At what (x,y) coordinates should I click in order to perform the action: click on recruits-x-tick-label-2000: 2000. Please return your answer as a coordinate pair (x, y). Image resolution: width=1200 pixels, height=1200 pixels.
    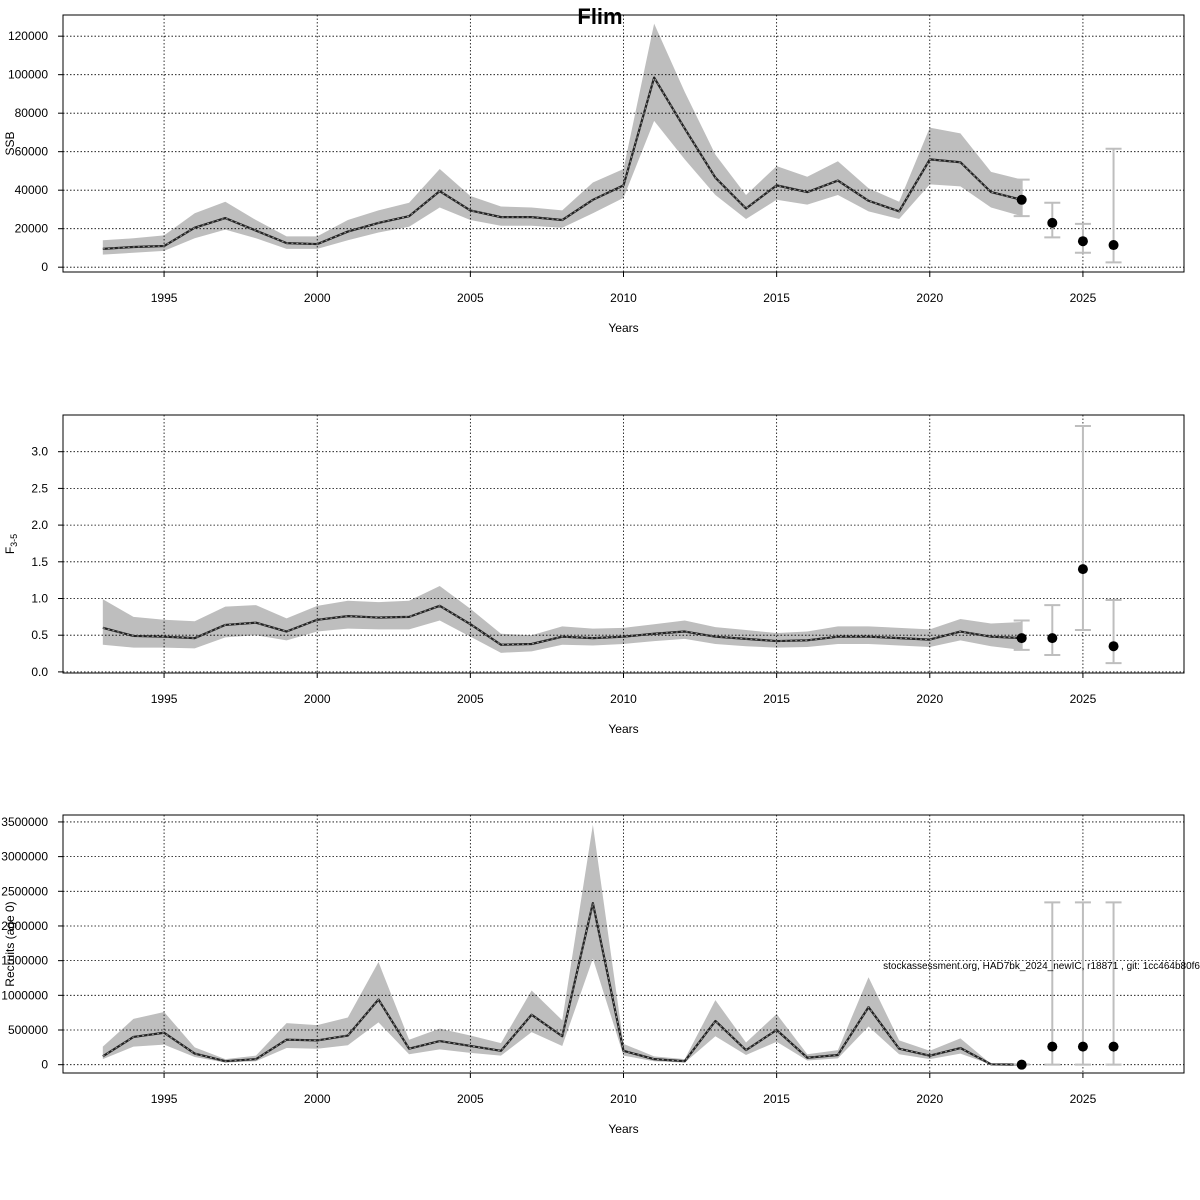
    Looking at the image, I should click on (317, 1099).